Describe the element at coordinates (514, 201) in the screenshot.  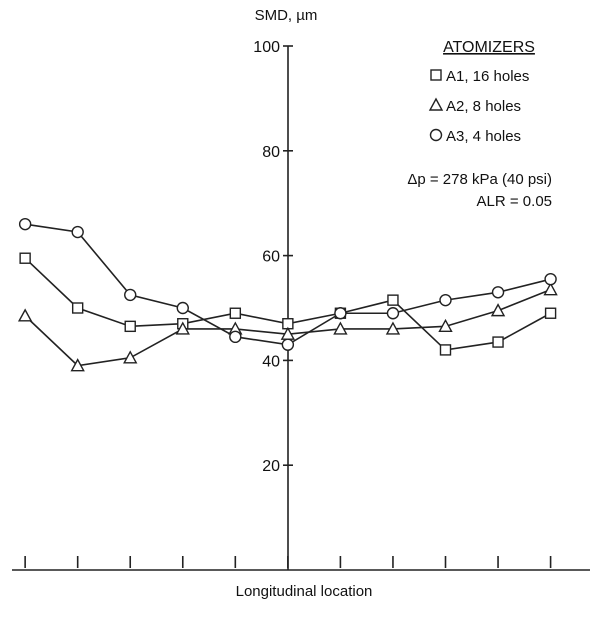
I see `legend-condition-alr: ALR = 0.05` at that location.